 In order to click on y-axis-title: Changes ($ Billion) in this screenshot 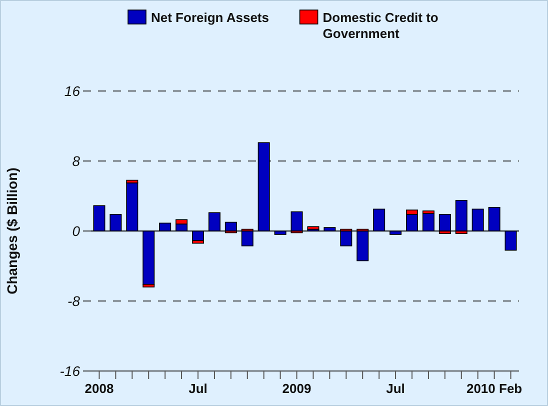, I will do `click(12, 231)`.